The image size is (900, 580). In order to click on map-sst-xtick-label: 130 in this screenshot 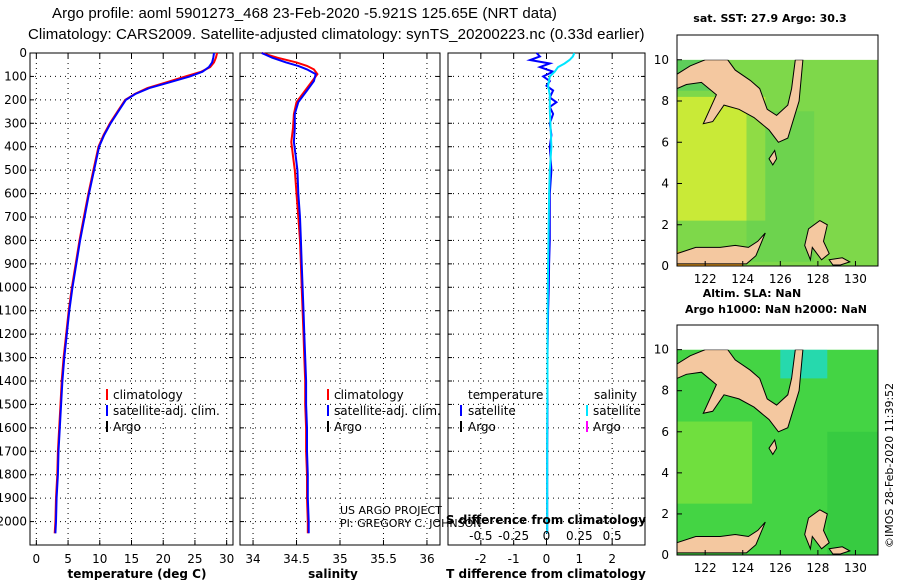, I will do `click(855, 279)`.